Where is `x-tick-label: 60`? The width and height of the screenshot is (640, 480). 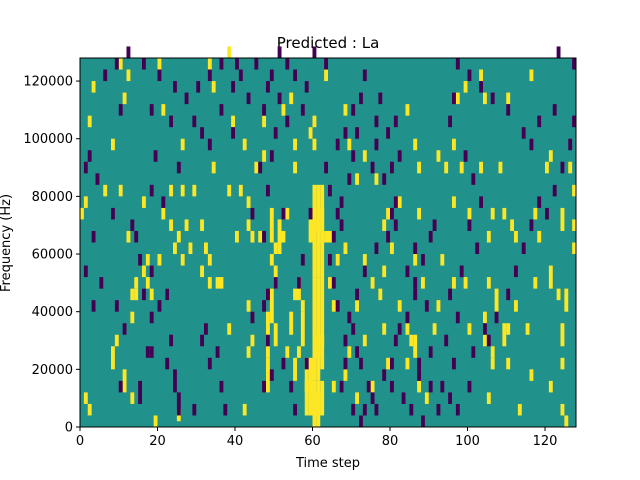 x-tick-label: 60 is located at coordinates (312, 441).